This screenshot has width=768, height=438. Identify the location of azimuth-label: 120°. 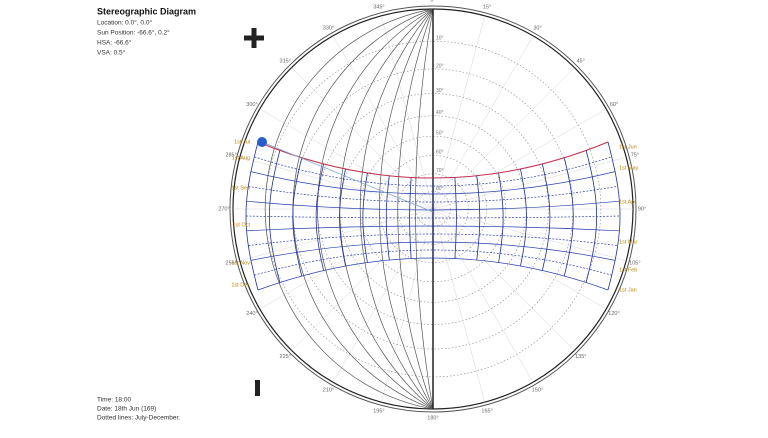
(613, 314).